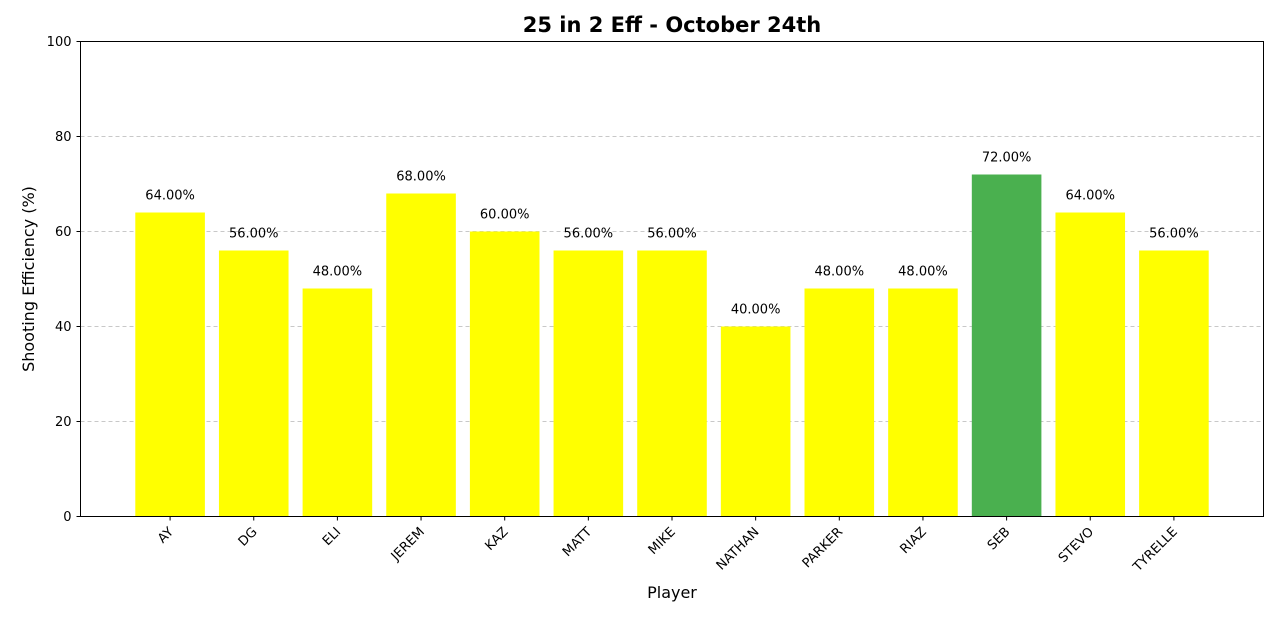 The height and width of the screenshot is (620, 1280). I want to click on y-tick-label: 60, so click(63, 232).